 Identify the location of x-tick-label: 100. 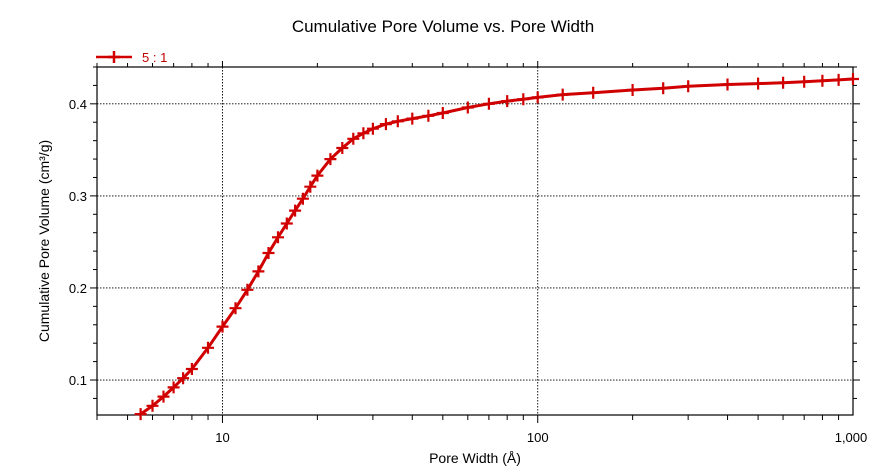
(538, 437).